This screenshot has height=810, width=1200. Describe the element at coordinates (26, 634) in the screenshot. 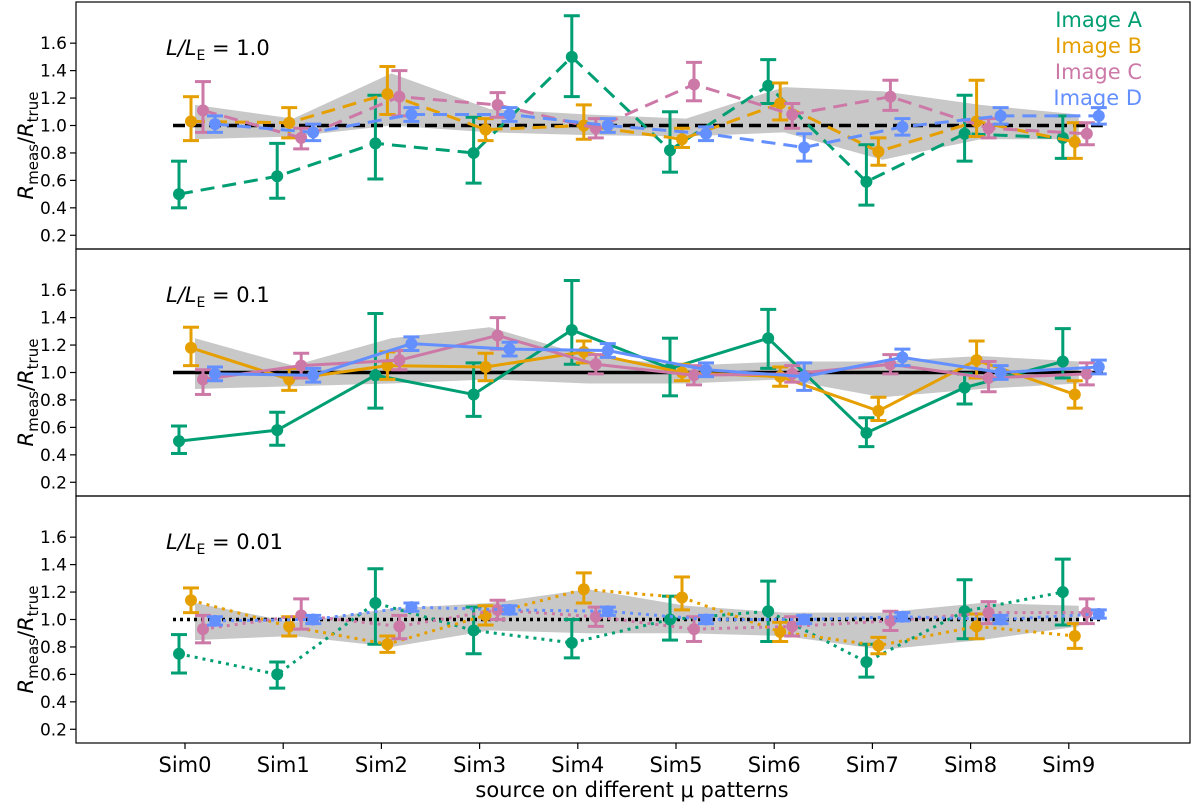

I see `y-axis-label-part: /` at that location.